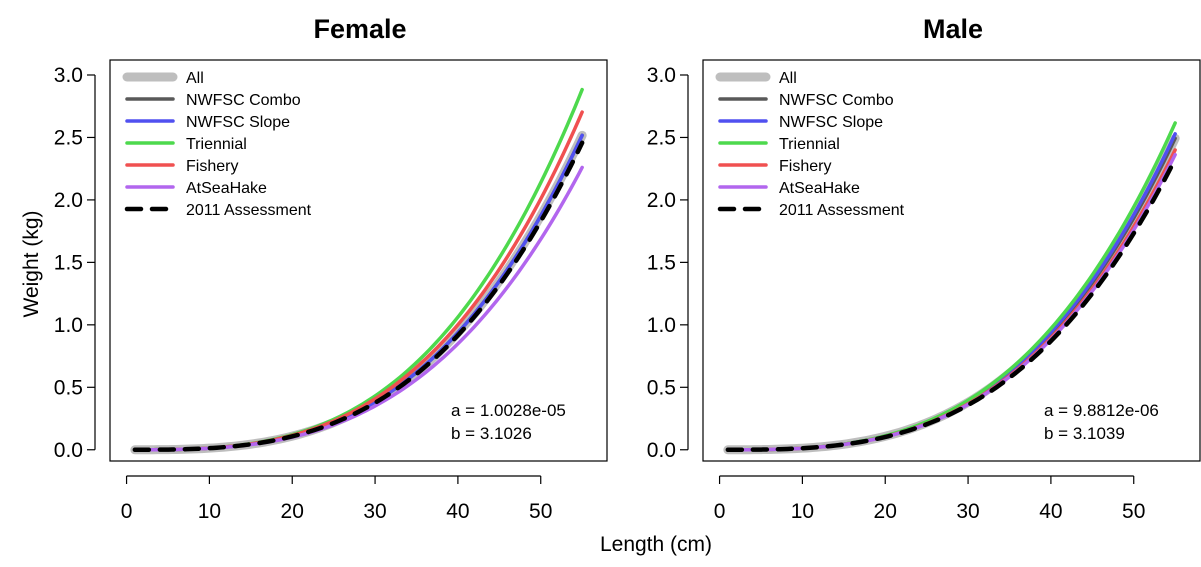 The height and width of the screenshot is (567, 1201). Describe the element at coordinates (508, 410) in the screenshot. I see `param-a-label: a = 1.0028e-05` at that location.